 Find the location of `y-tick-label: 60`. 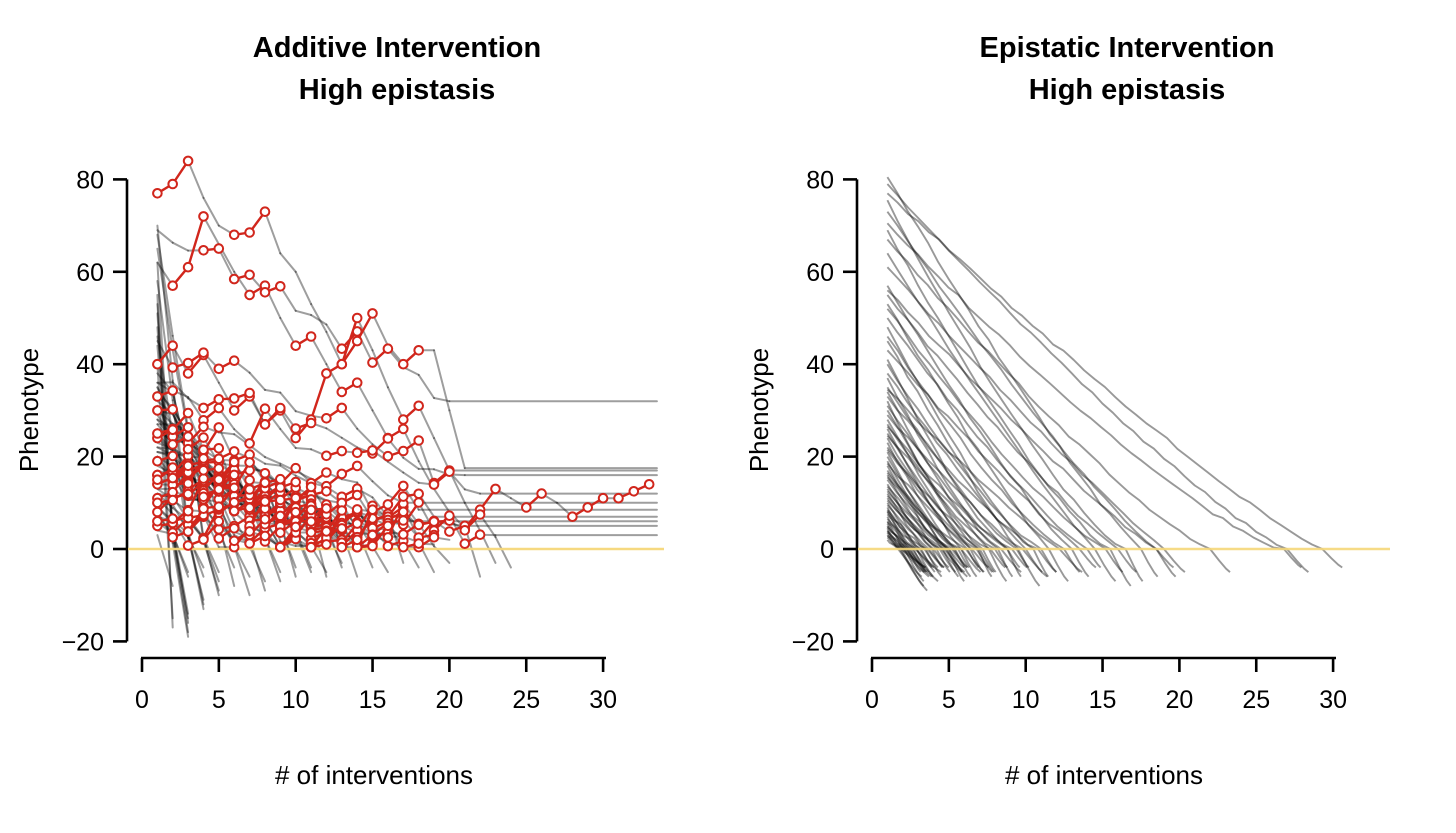

y-tick-label: 60 is located at coordinates (820, 273).